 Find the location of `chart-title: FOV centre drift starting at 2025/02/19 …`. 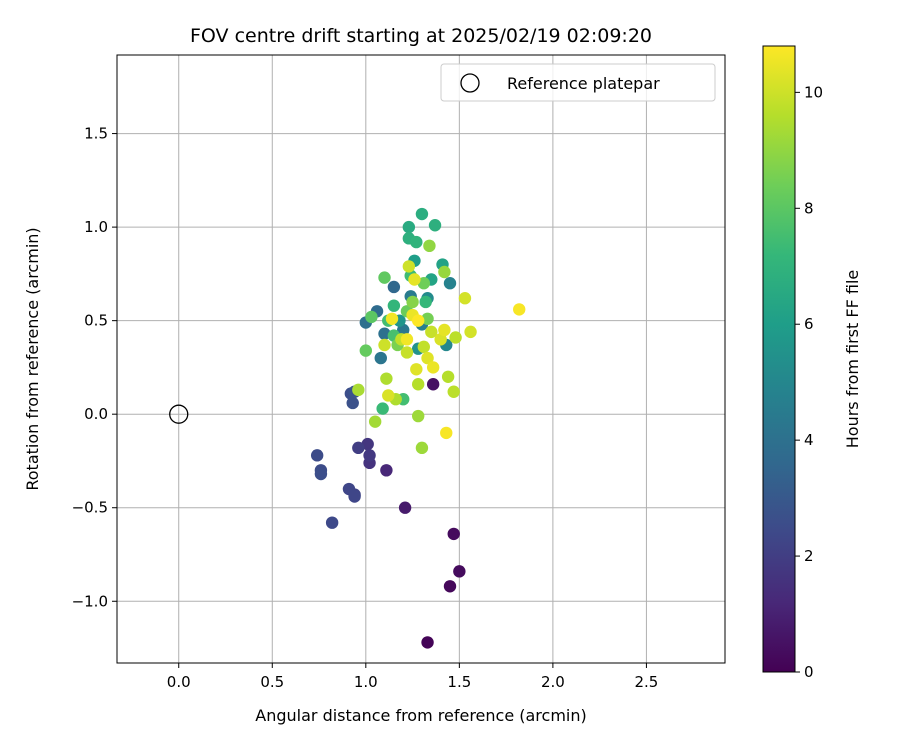

chart-title: FOV centre drift starting at 2025/02/19 … is located at coordinates (421, 36).